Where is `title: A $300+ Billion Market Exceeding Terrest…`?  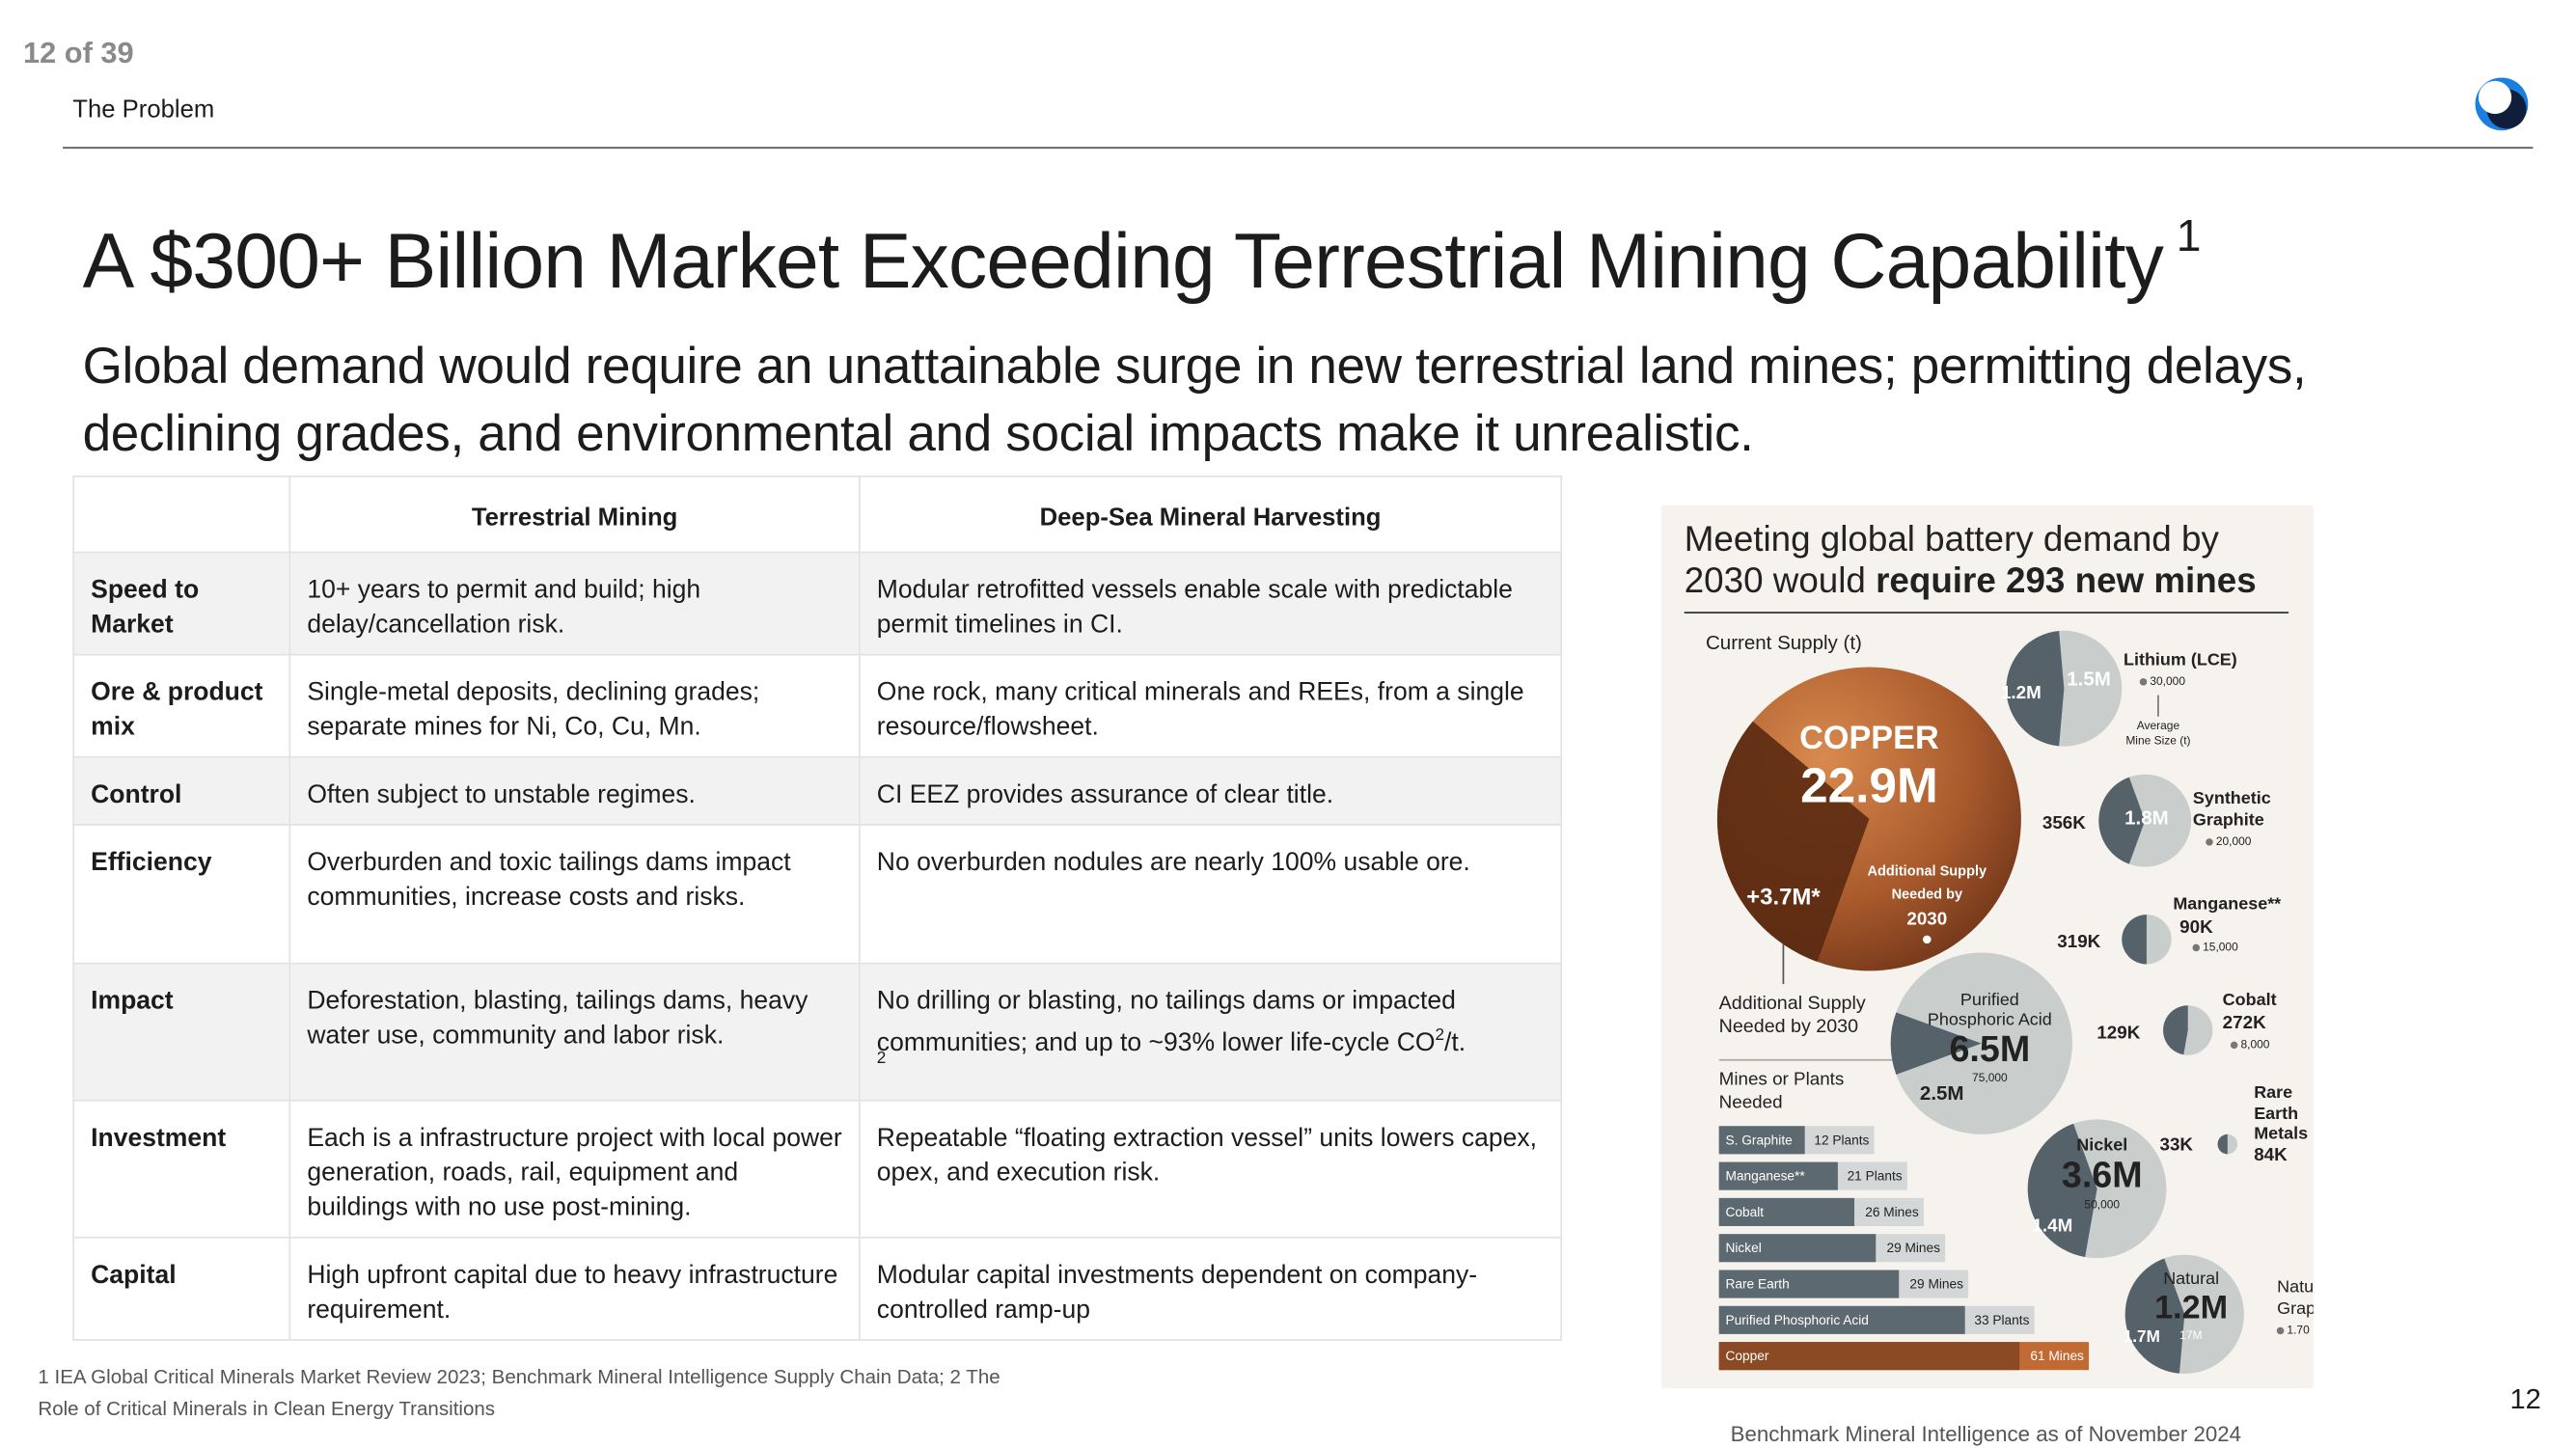
title: A $300+ Billion Market Exceeding Terrest… is located at coordinates (1142, 258).